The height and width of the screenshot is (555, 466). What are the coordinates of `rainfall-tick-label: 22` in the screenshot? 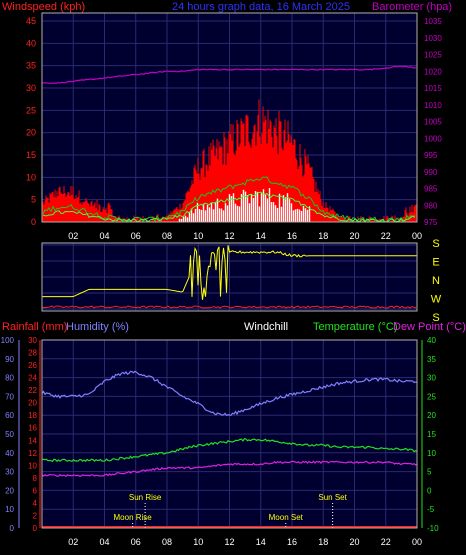 It's located at (32, 390).